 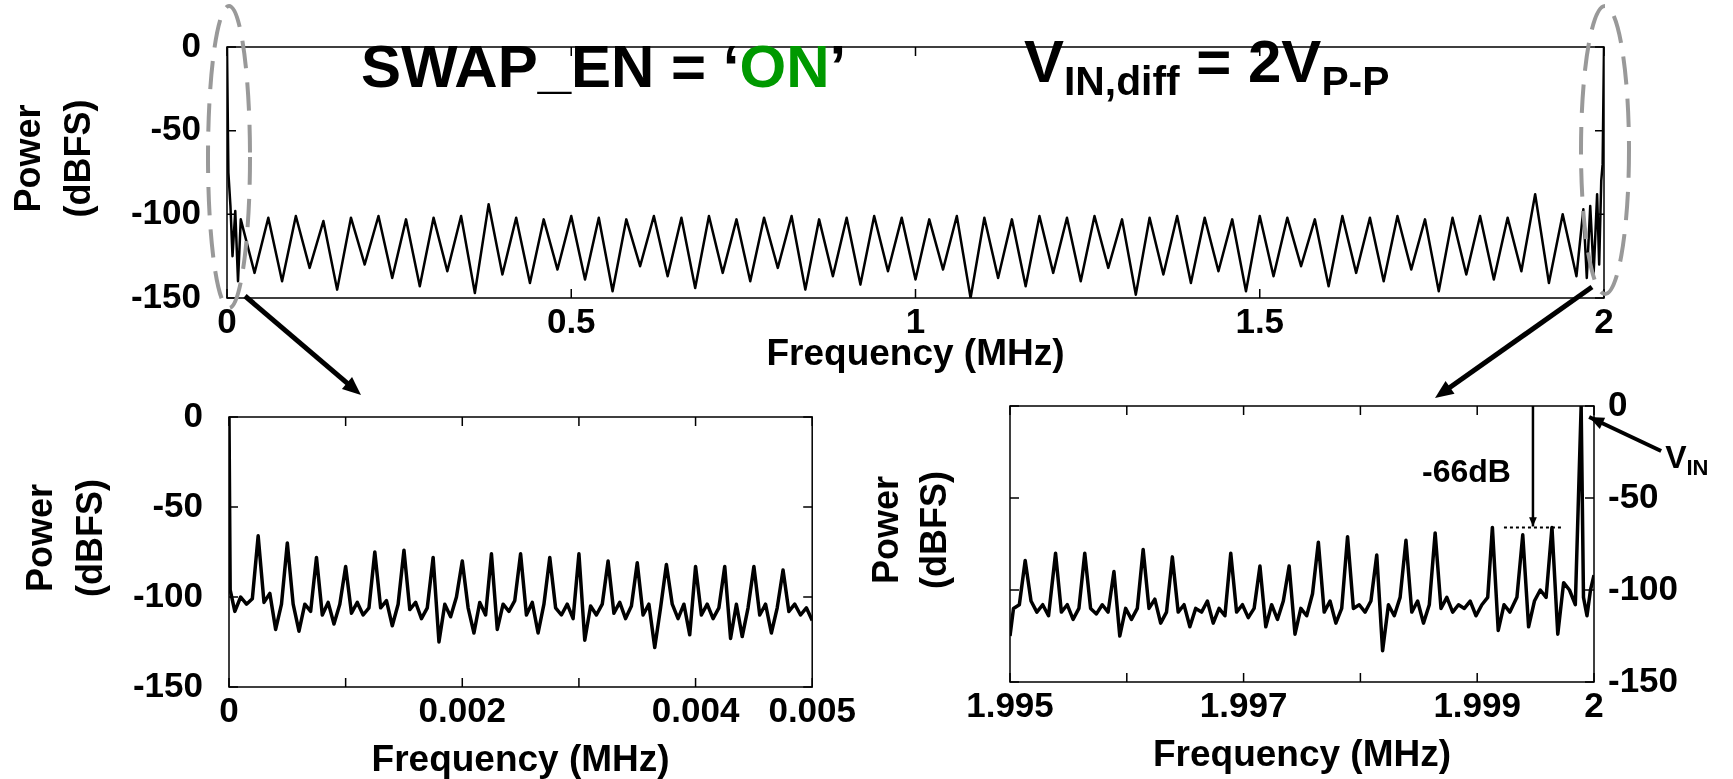 What do you see at coordinates (571, 320) in the screenshot?
I see `x-tick-label: 0.5` at bounding box center [571, 320].